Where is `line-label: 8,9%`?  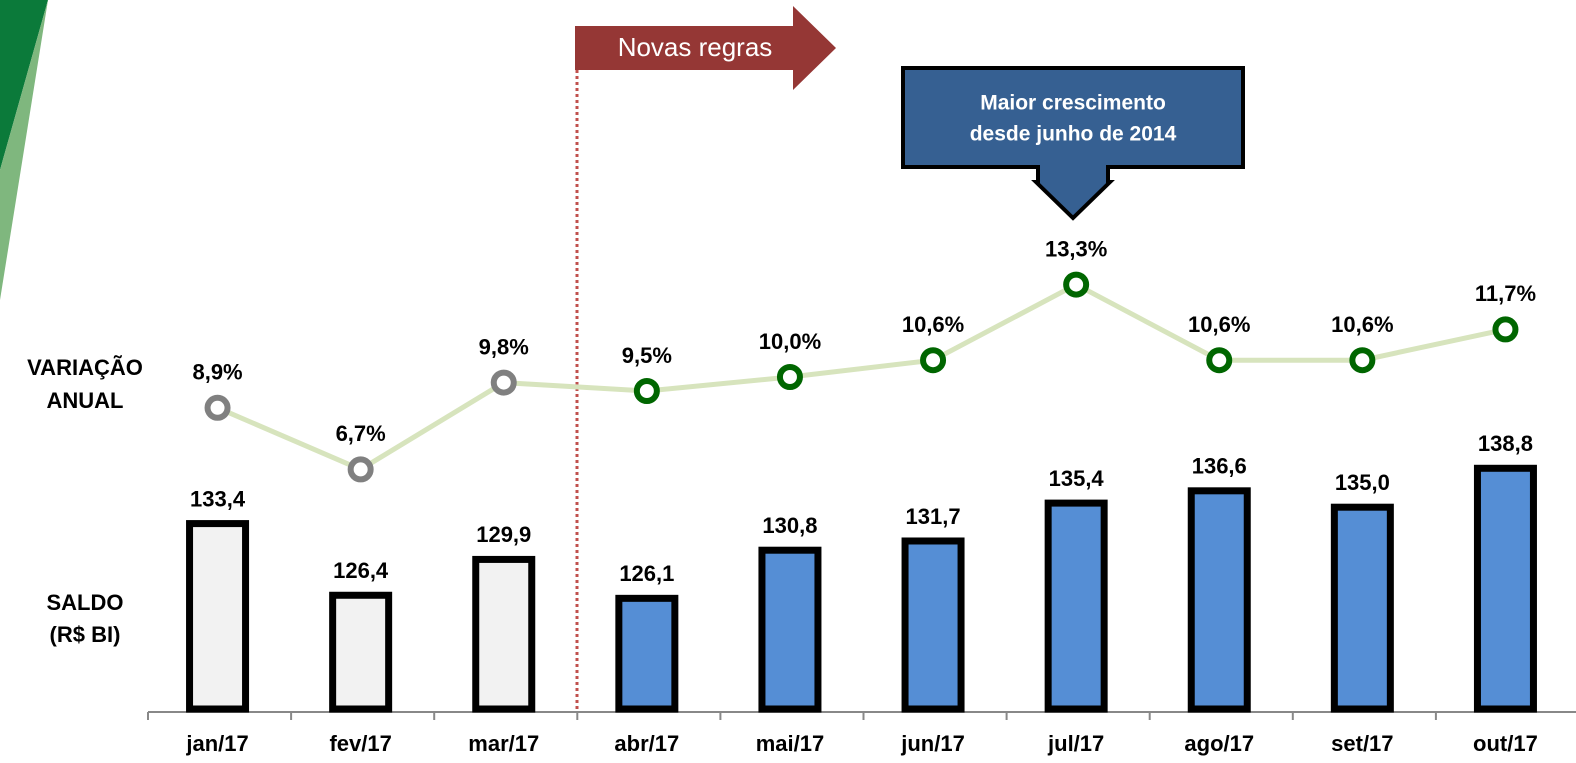 line-label: 8,9% is located at coordinates (217, 372).